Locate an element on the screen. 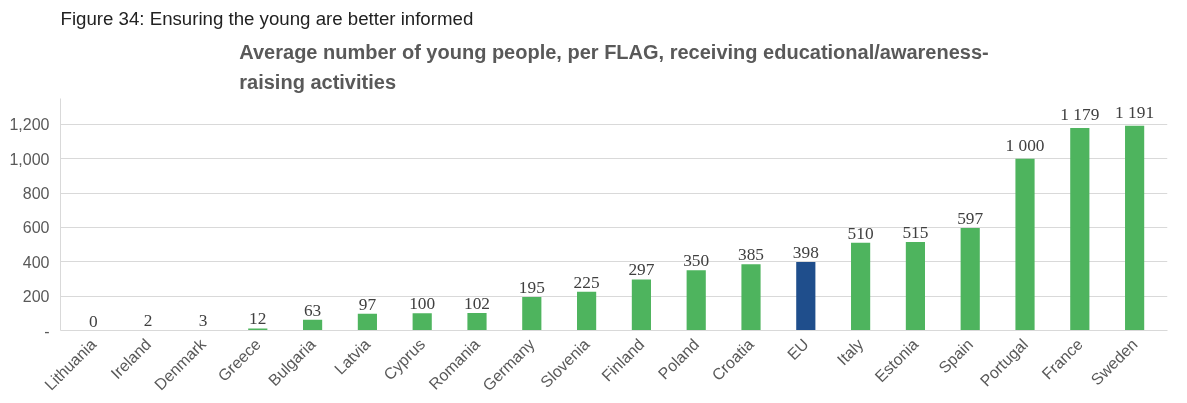 The image size is (1187, 403). data-label: 510 is located at coordinates (860, 233).